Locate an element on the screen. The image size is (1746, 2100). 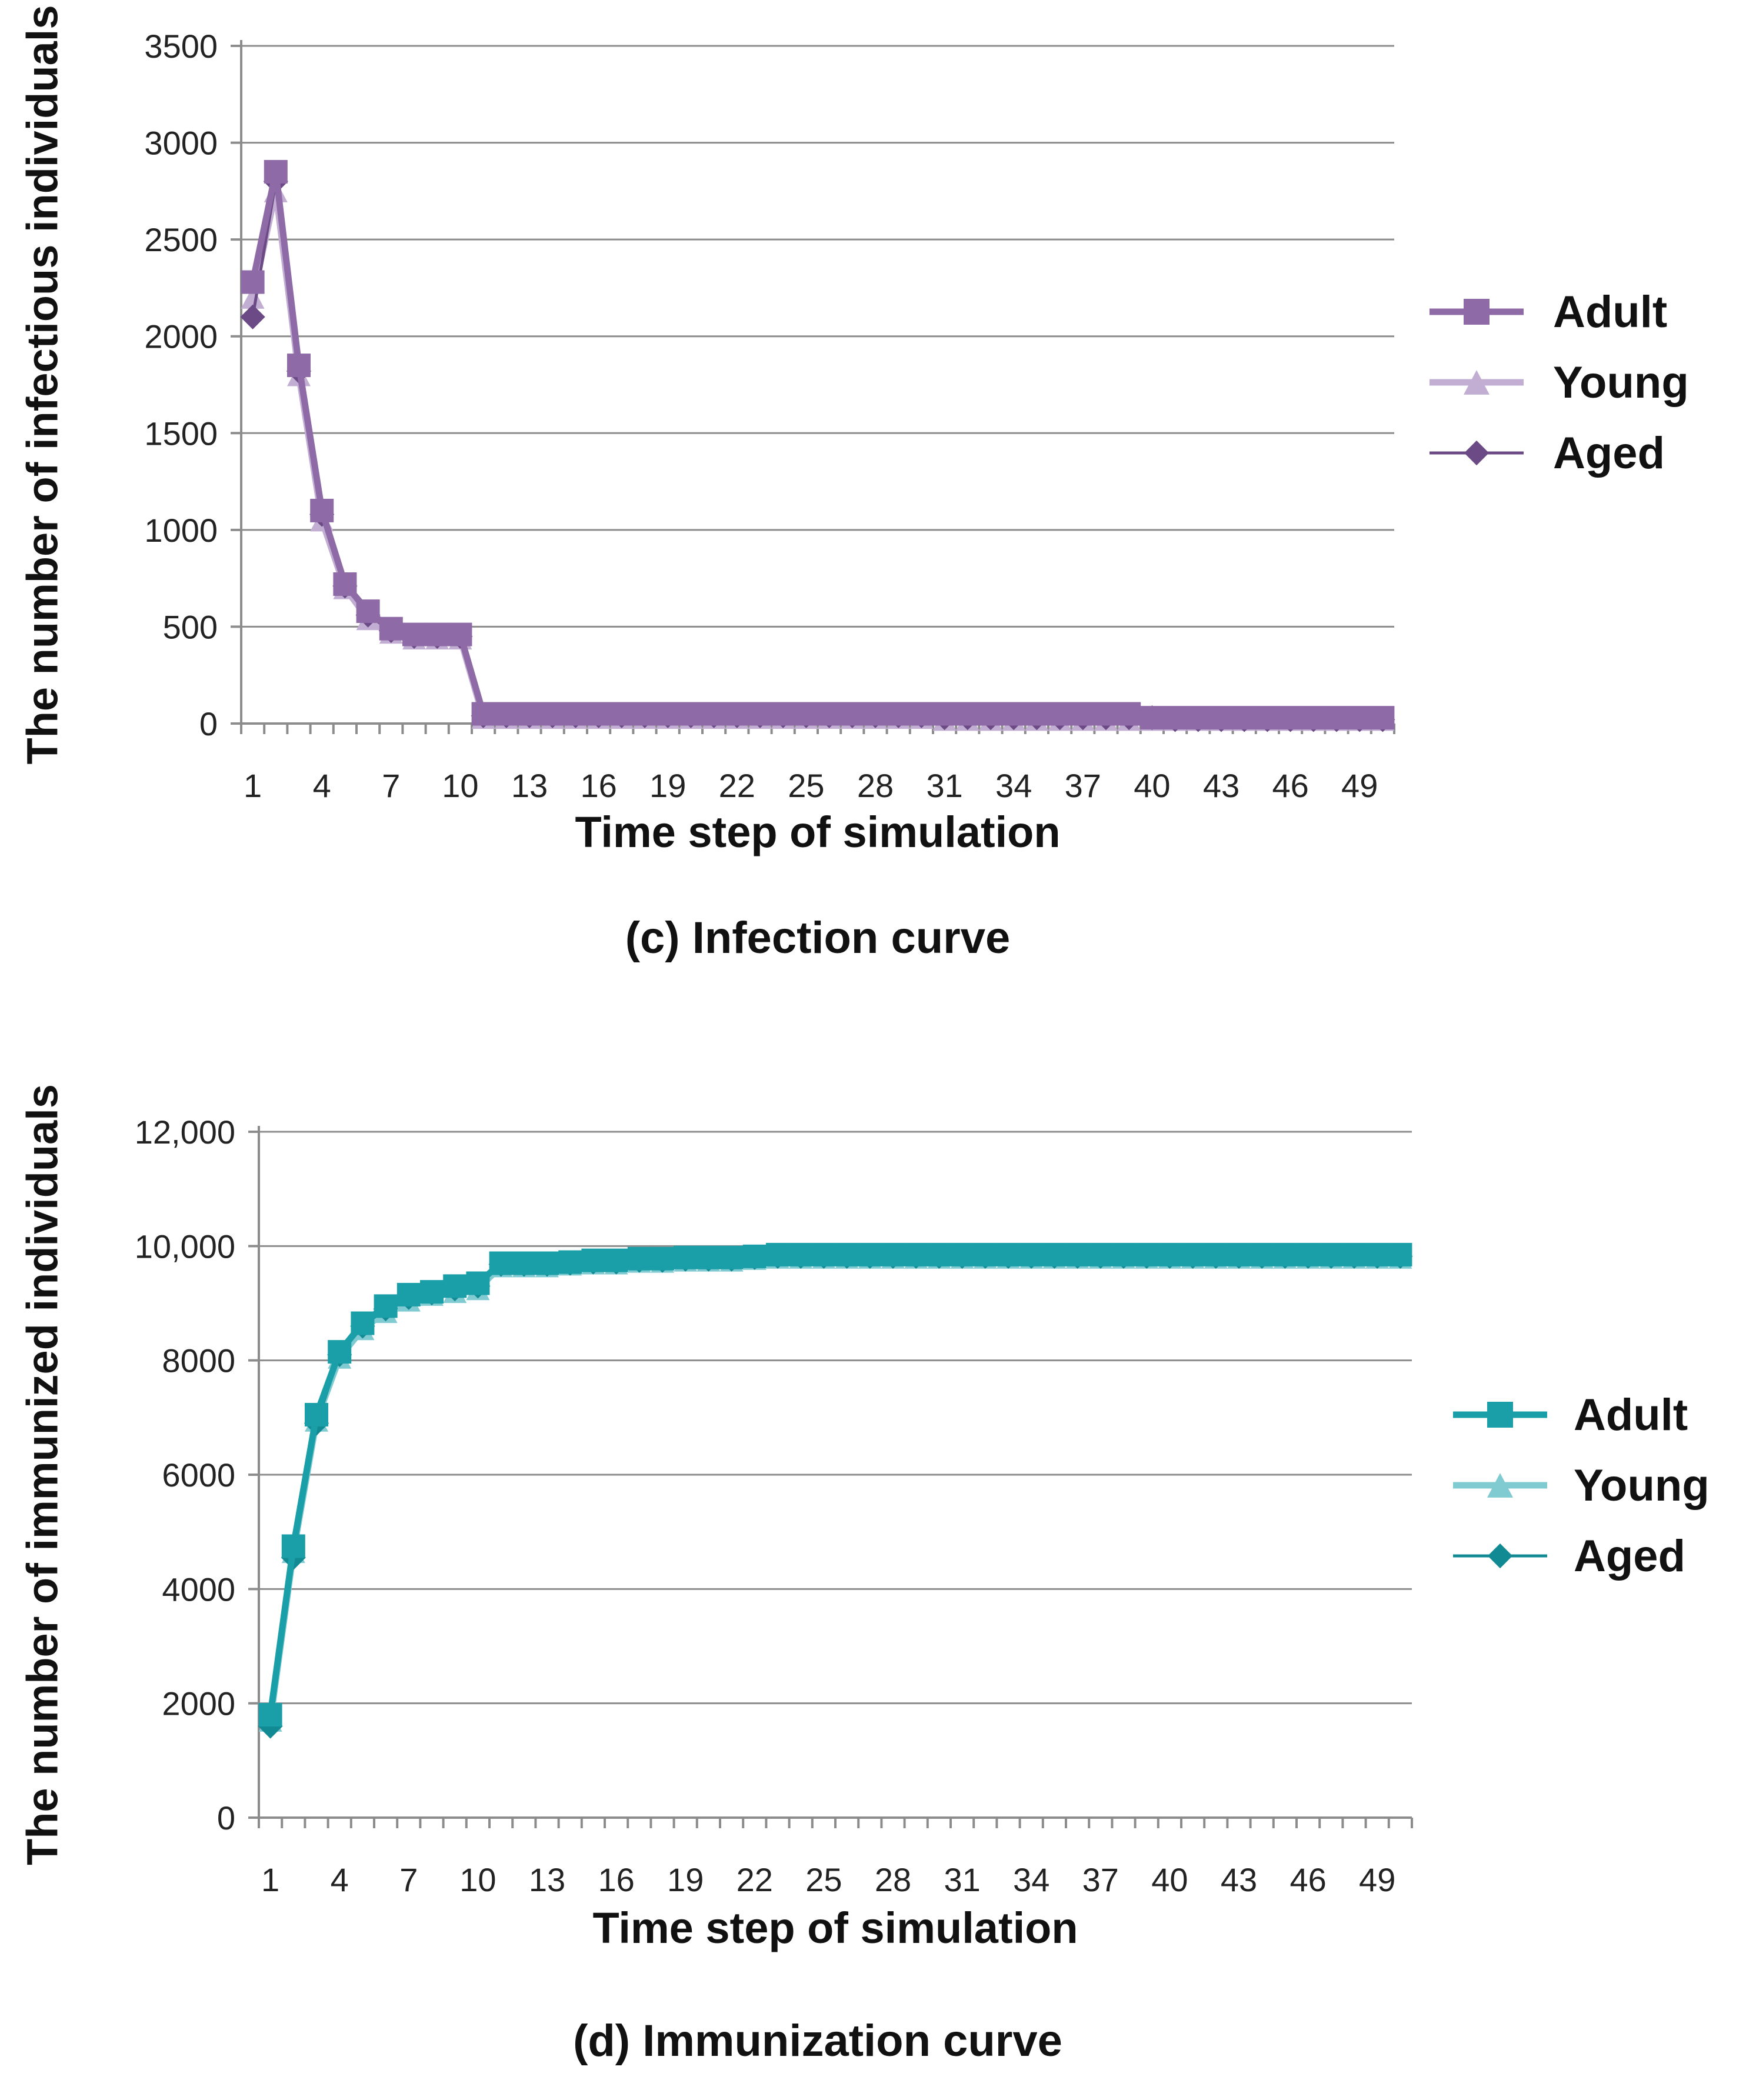
legend-marker-young is located at coordinates (1477, 382).